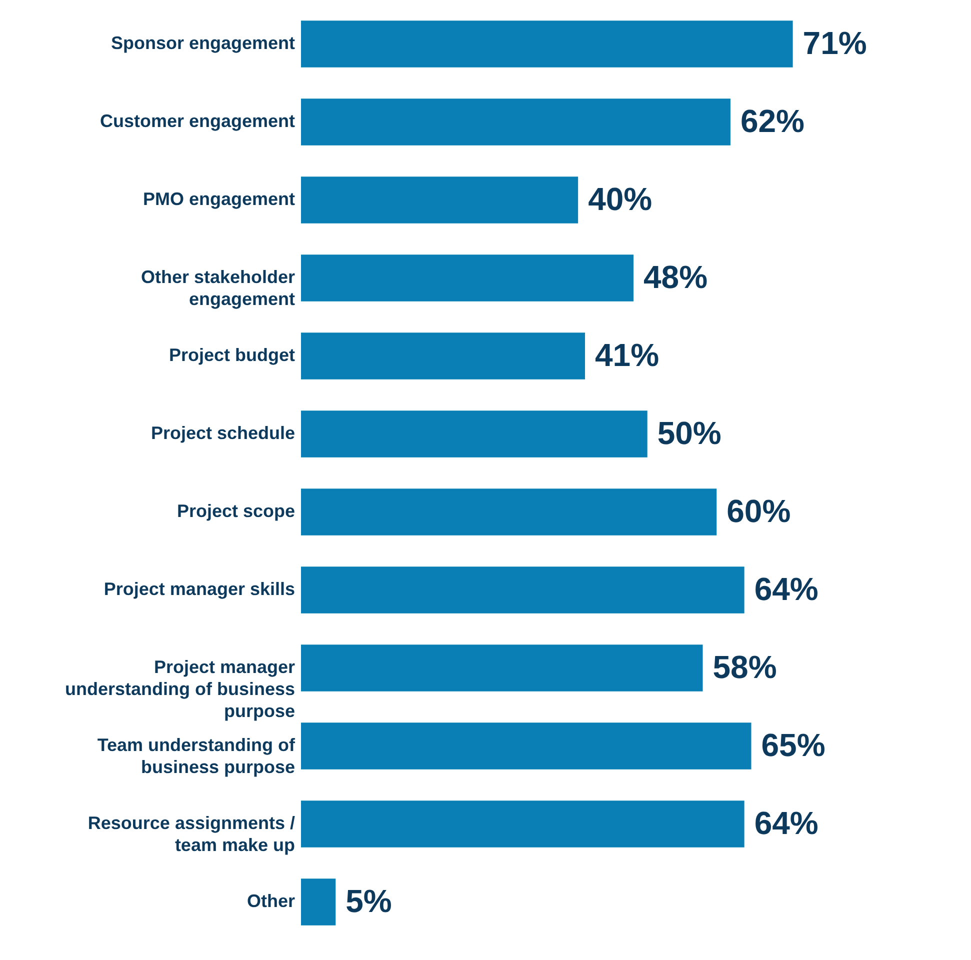 The width and height of the screenshot is (971, 960). What do you see at coordinates (199, 589) in the screenshot?
I see `y-tick-label: Project manager skills` at bounding box center [199, 589].